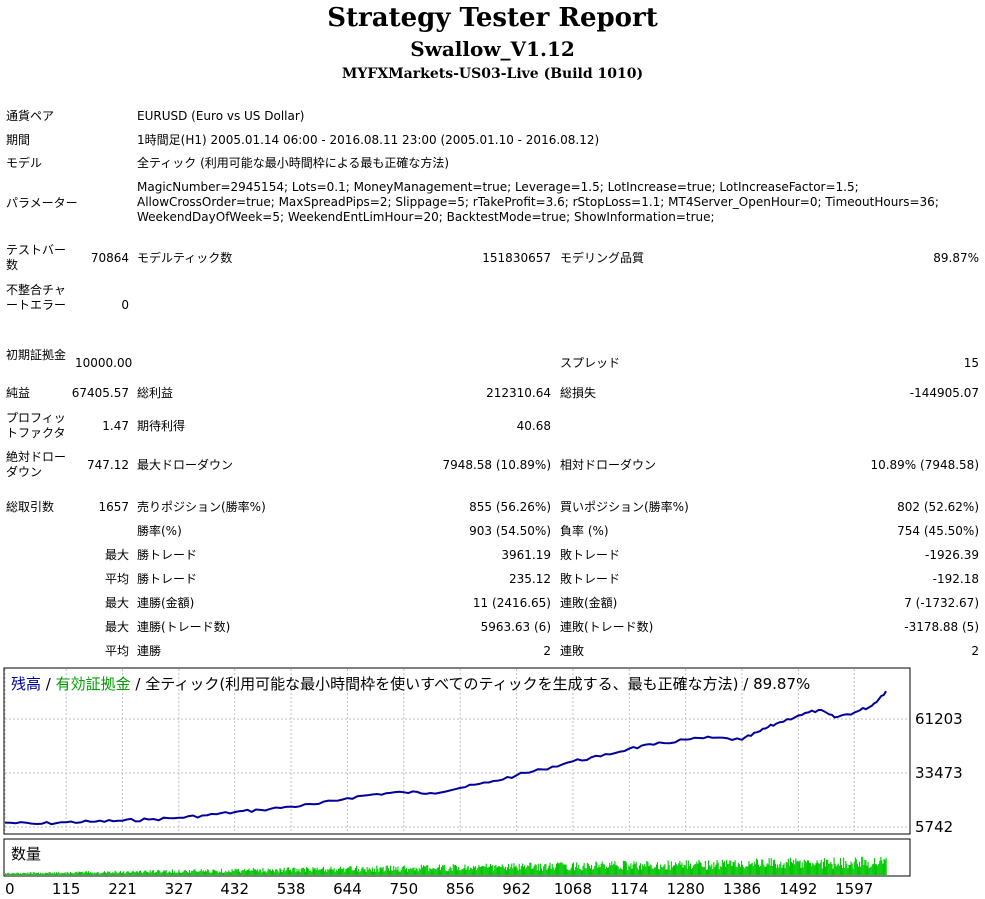  I want to click on average-label: 平均, so click(116, 579).